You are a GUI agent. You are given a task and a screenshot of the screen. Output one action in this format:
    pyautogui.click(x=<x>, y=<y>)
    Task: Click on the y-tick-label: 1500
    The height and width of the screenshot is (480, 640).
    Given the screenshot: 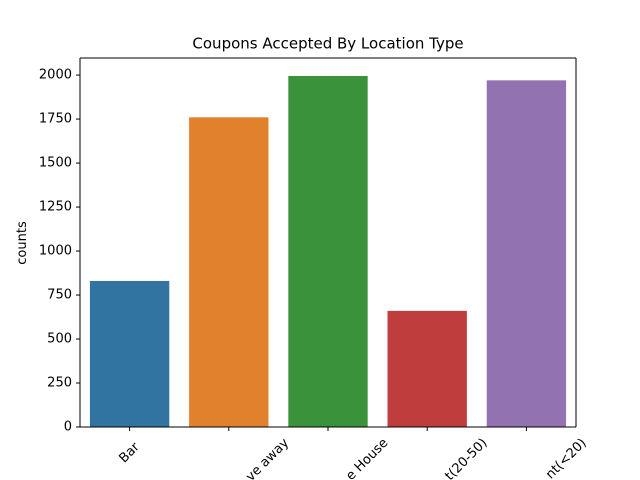 What is the action you would take?
    pyautogui.click(x=55, y=163)
    